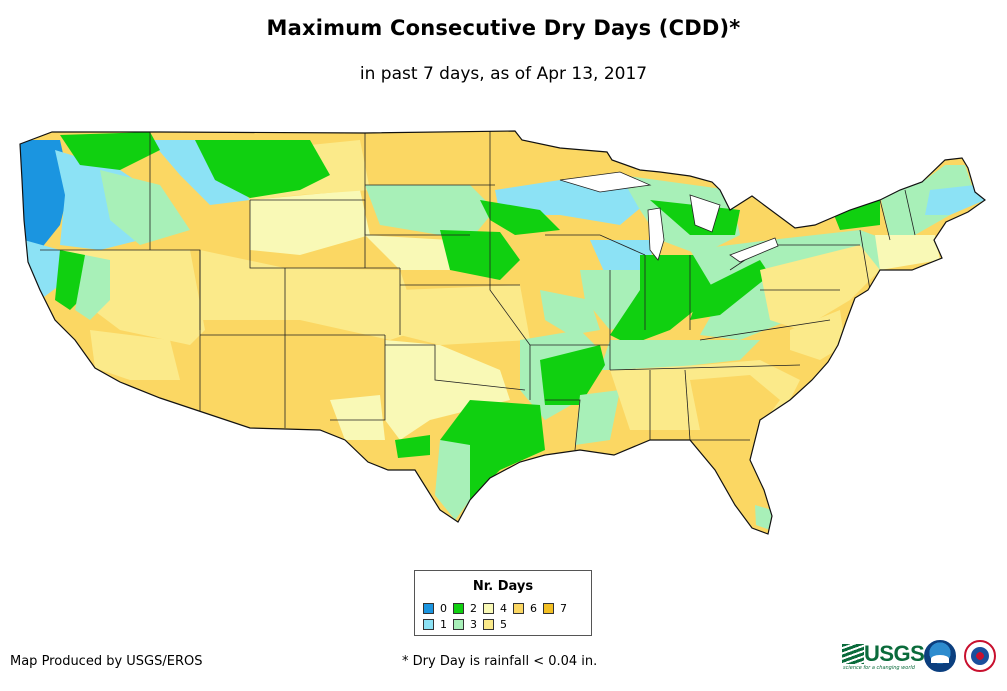 This screenshot has height=691, width=1007. Describe the element at coordinates (503, 28) in the screenshot. I see `map-title: Maximum Consecutive Dry Days (CDD)*` at that location.